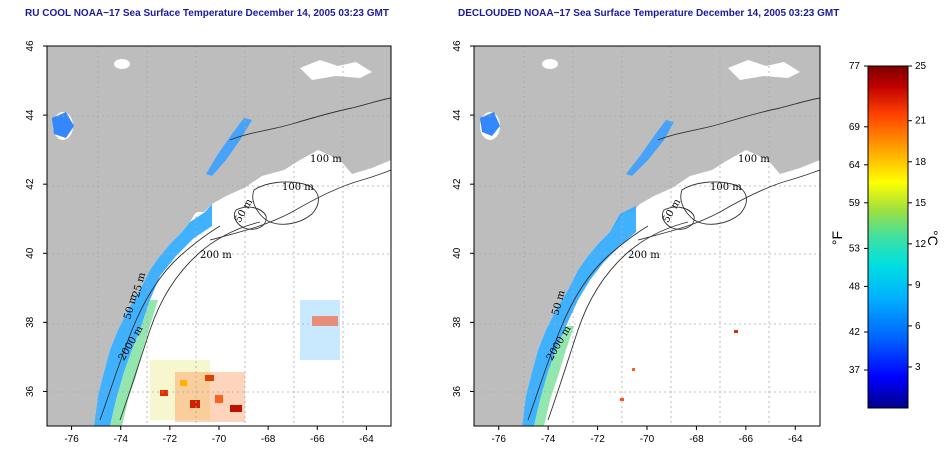 Image resolution: width=950 pixels, height=475 pixels. Describe the element at coordinates (917, 217) in the screenshot. I see `colorbar-celsius-ticks: 25 21 18 15 12 9 6 3` at that location.